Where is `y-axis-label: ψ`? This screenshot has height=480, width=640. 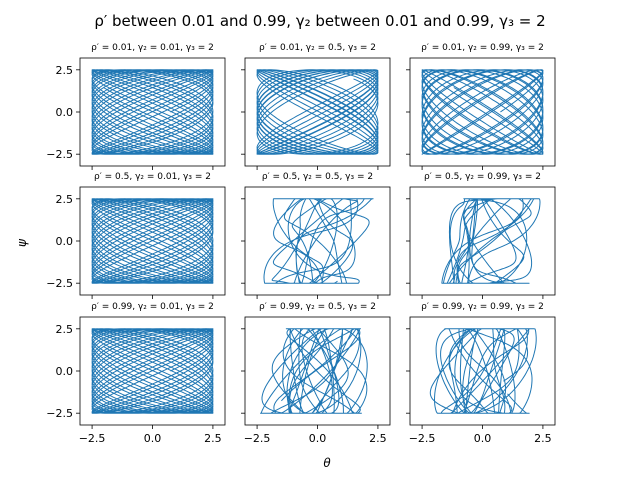
y-axis-label: ψ is located at coordinates (22, 242).